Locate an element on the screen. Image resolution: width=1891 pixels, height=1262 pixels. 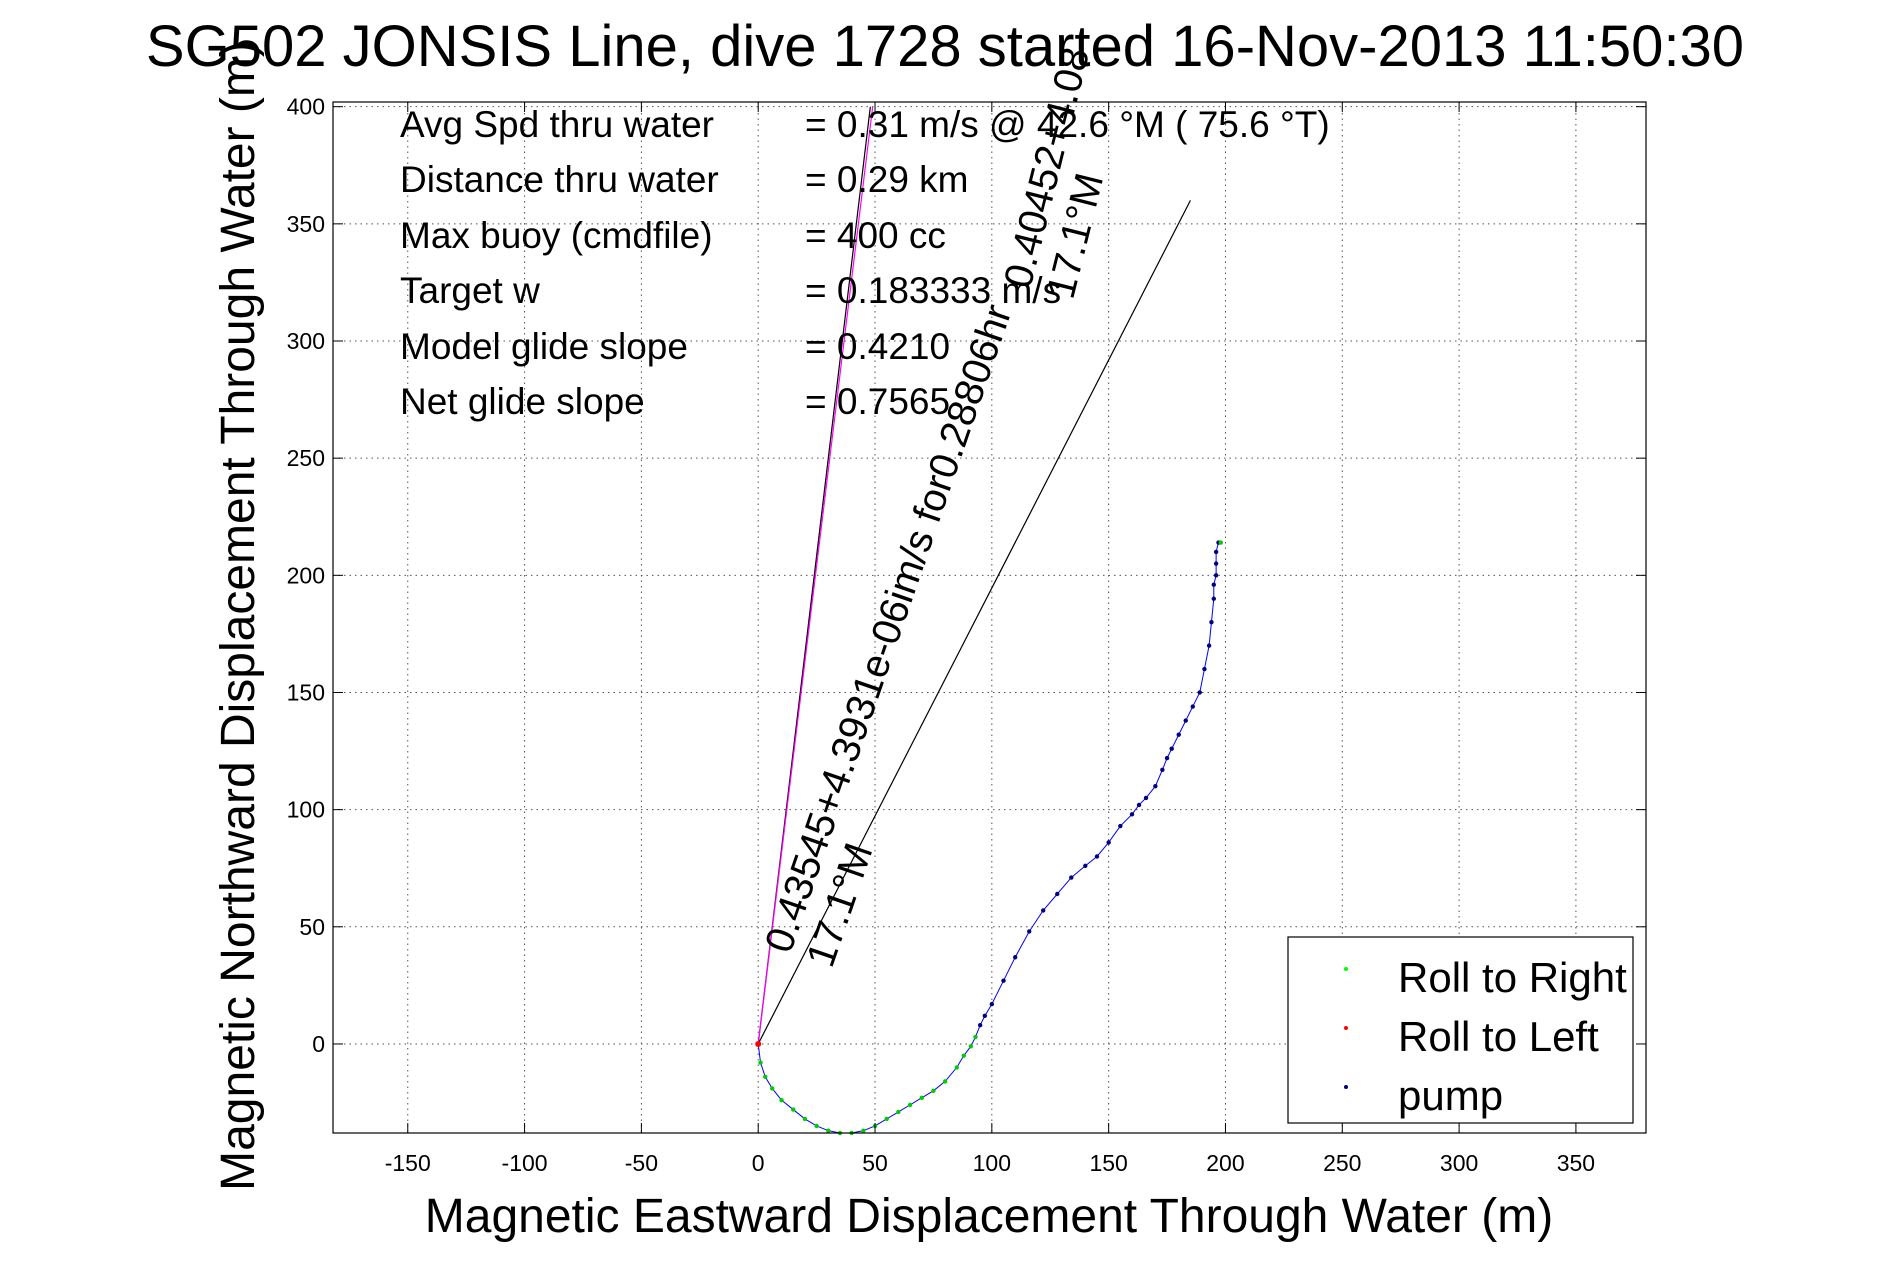
x-tick-label: 100 is located at coordinates (992, 1163).